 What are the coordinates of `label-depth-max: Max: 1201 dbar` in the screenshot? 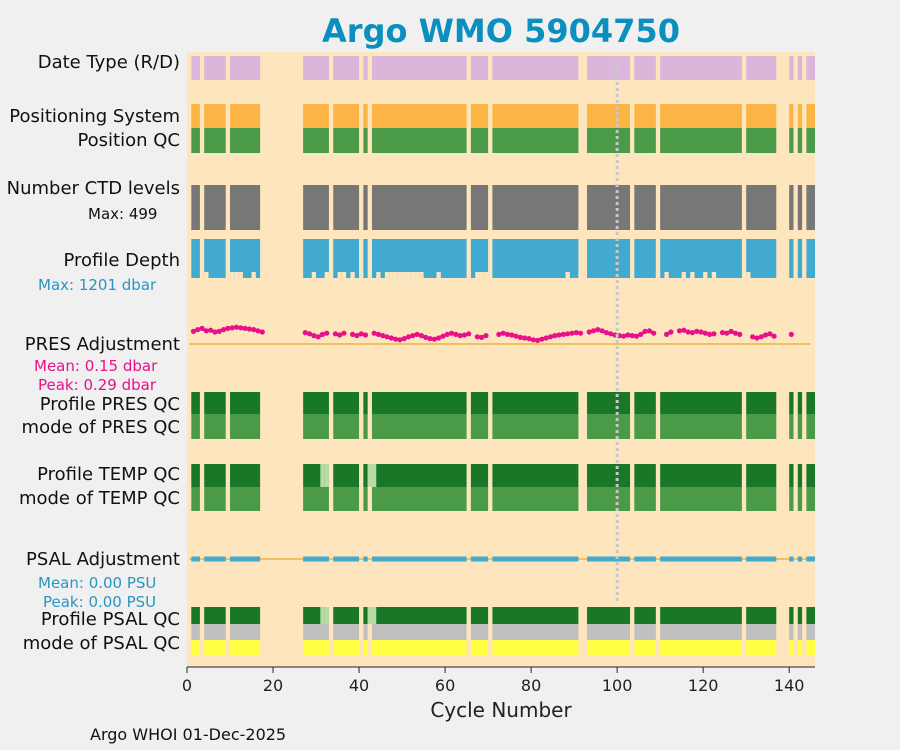 It's located at (97, 285).